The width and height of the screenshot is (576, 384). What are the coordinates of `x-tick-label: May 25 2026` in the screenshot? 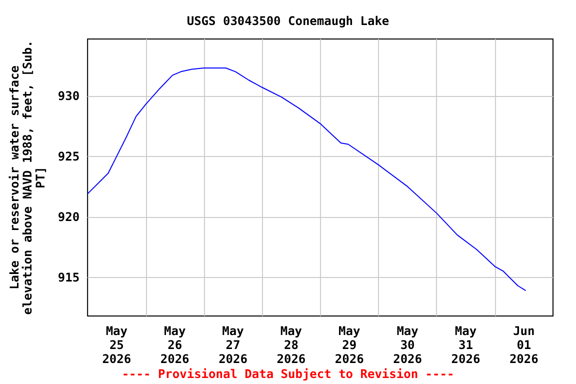 It's located at (117, 345).